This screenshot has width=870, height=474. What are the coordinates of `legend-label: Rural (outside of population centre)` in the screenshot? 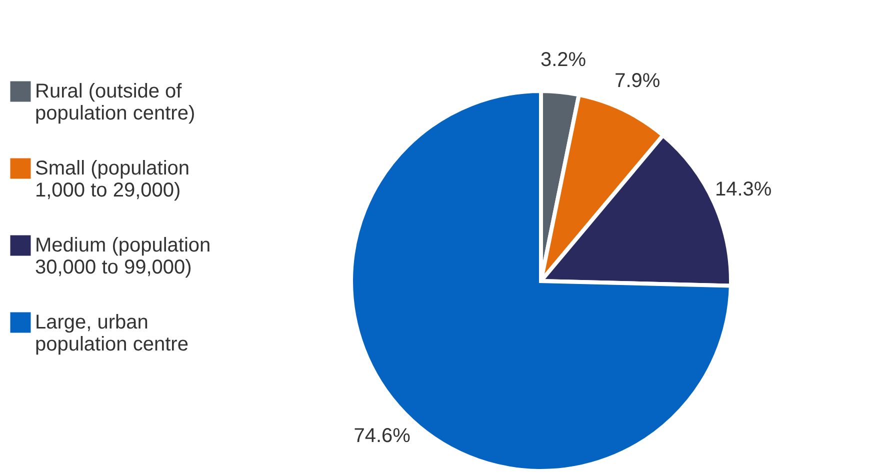 It's located at (115, 102).